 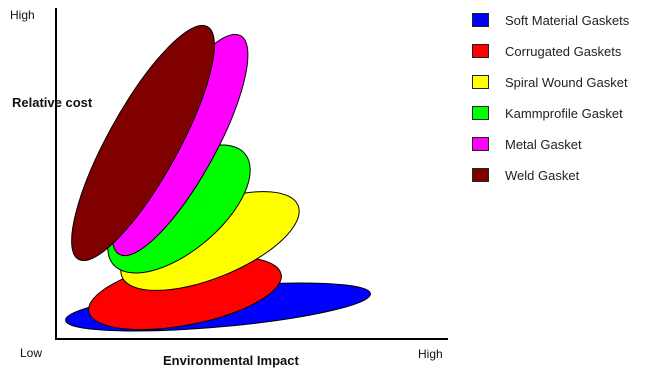 I want to click on legend-label: Weld Gasket, so click(x=542, y=175).